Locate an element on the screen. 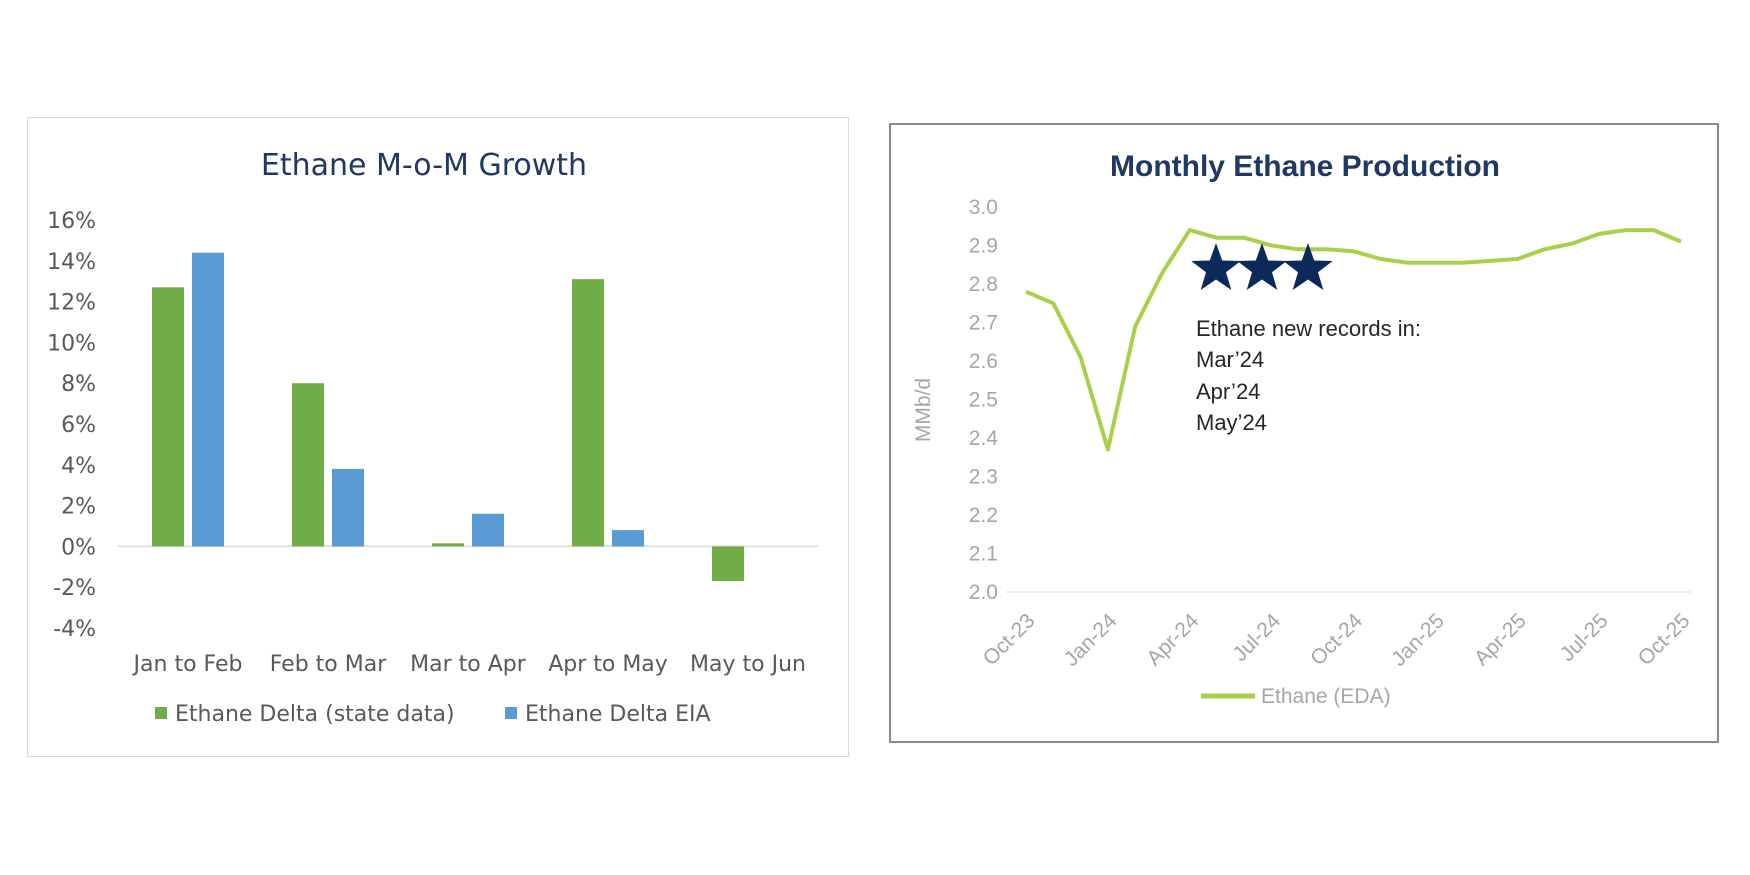 This screenshot has width=1750, height=875. growth-bars is located at coordinates (448, 417).